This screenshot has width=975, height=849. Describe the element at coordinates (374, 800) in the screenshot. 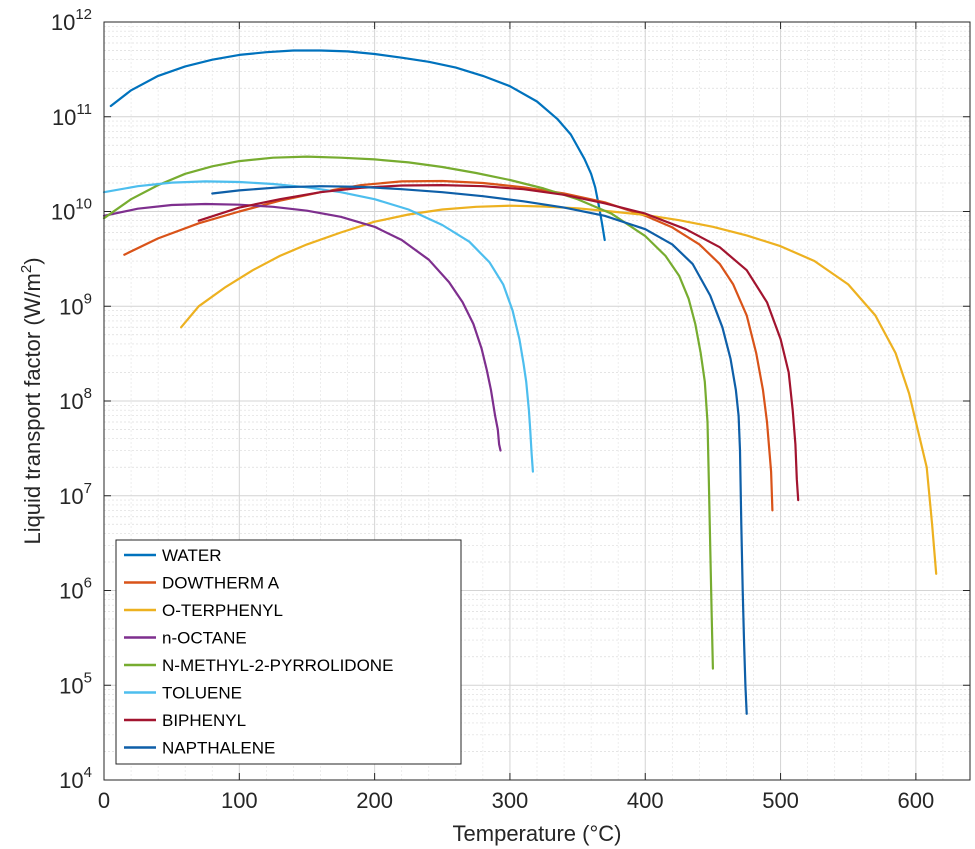

I see `x-tick-label: 200` at that location.